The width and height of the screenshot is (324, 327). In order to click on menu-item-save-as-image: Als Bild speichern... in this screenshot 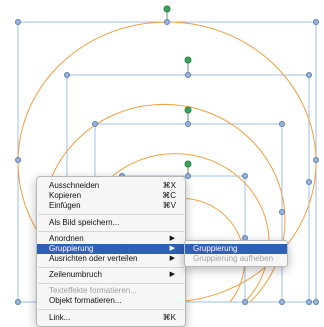, I will do `click(111, 223)`.